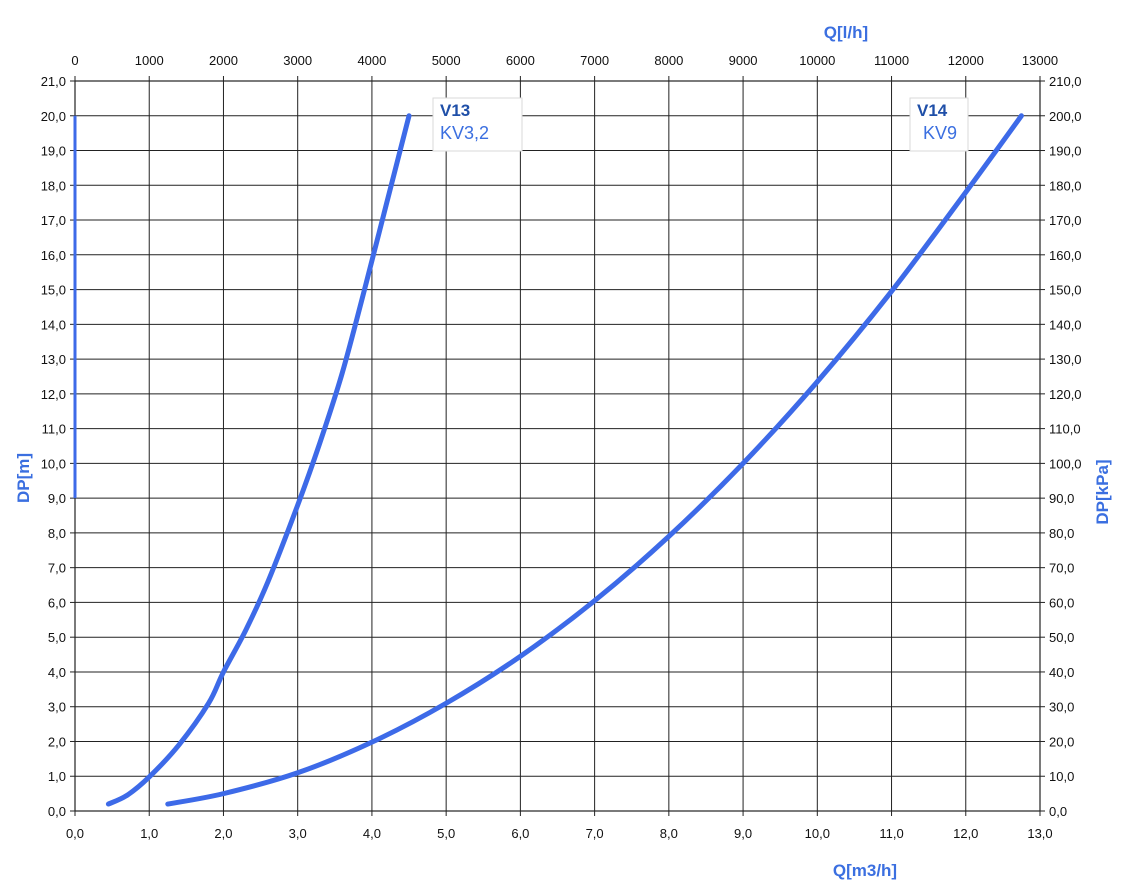 The width and height of the screenshot is (1138, 890). I want to click on v13-kv-label: KV3,2, so click(464, 133).